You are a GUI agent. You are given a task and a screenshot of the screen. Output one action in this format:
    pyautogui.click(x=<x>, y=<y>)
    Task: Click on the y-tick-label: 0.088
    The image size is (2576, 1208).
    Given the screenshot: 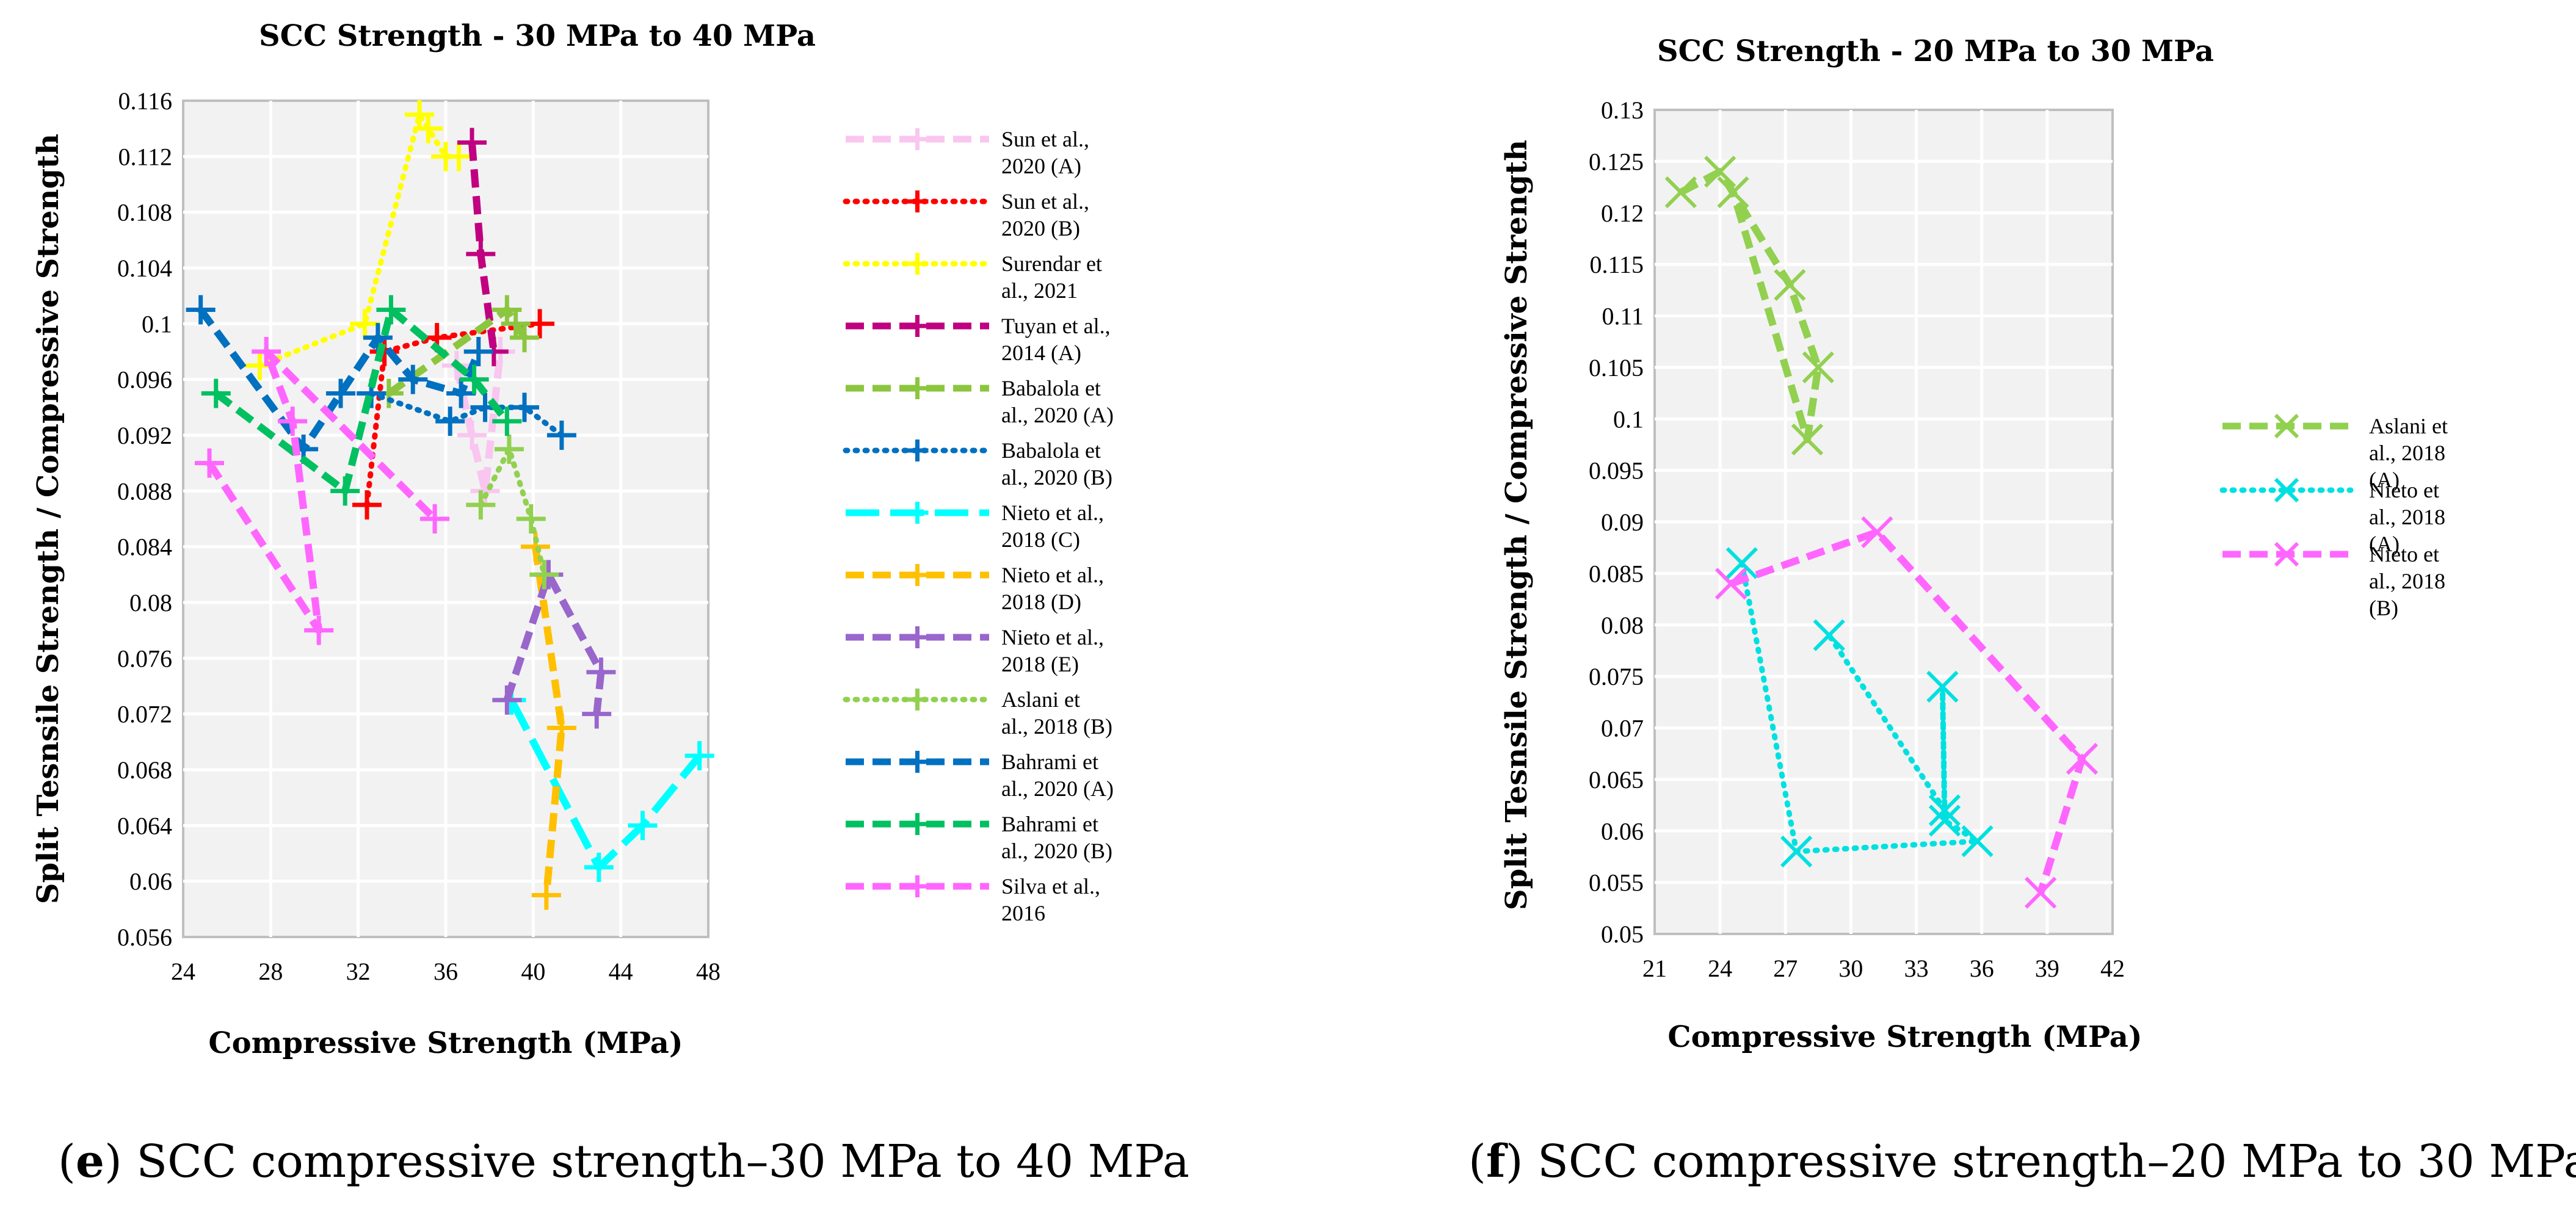 What is the action you would take?
    pyautogui.click(x=144, y=491)
    